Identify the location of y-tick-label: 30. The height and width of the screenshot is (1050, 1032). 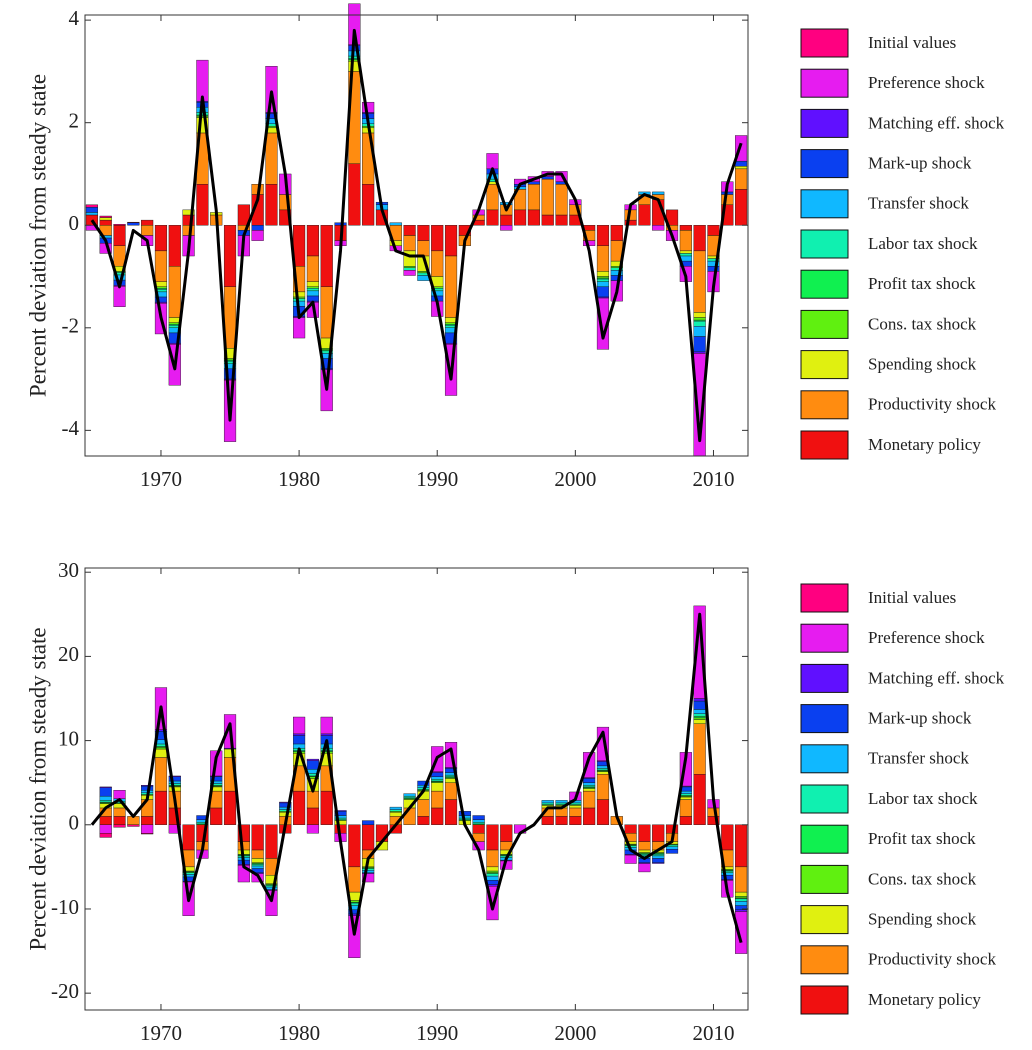
(68, 570).